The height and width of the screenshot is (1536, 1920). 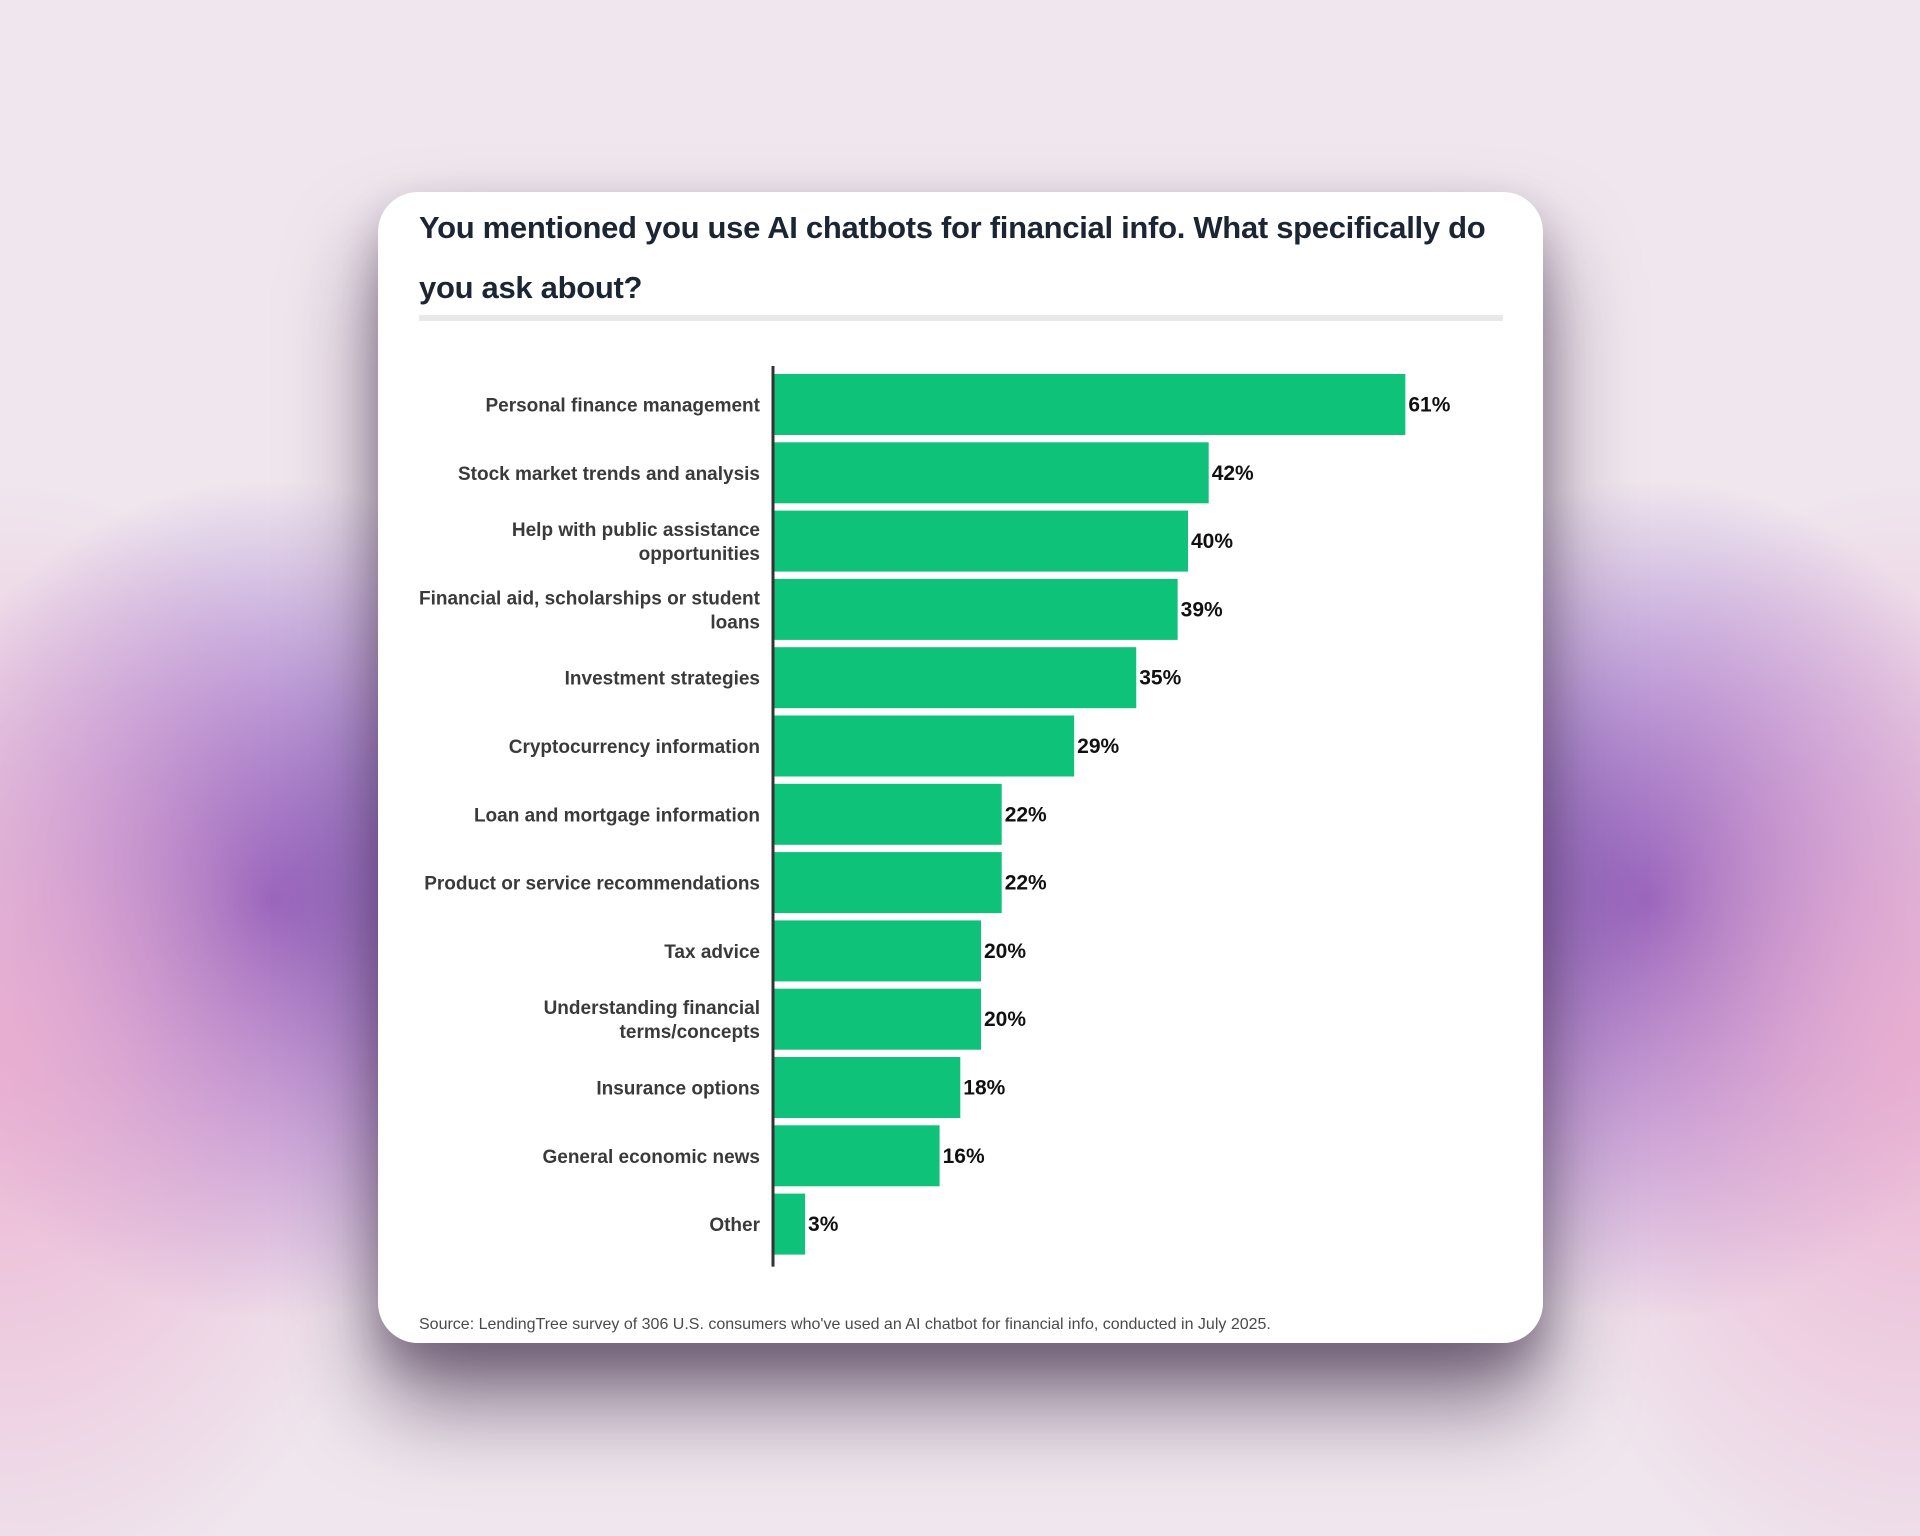 I want to click on category-label: Stock market trends and analysis, so click(x=609, y=474).